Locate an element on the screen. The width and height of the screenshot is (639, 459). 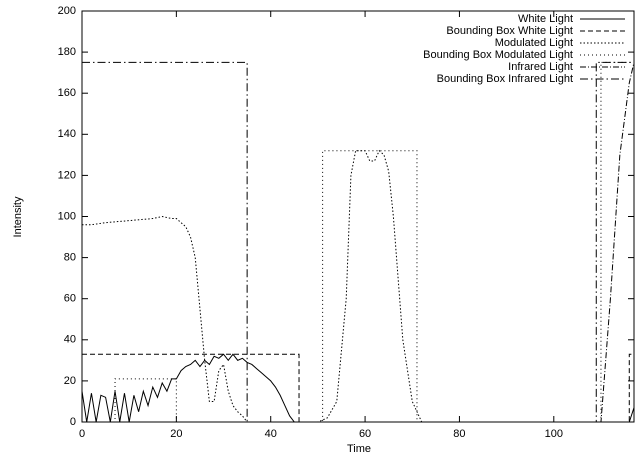
x-tick-label: 60 is located at coordinates (365, 434).